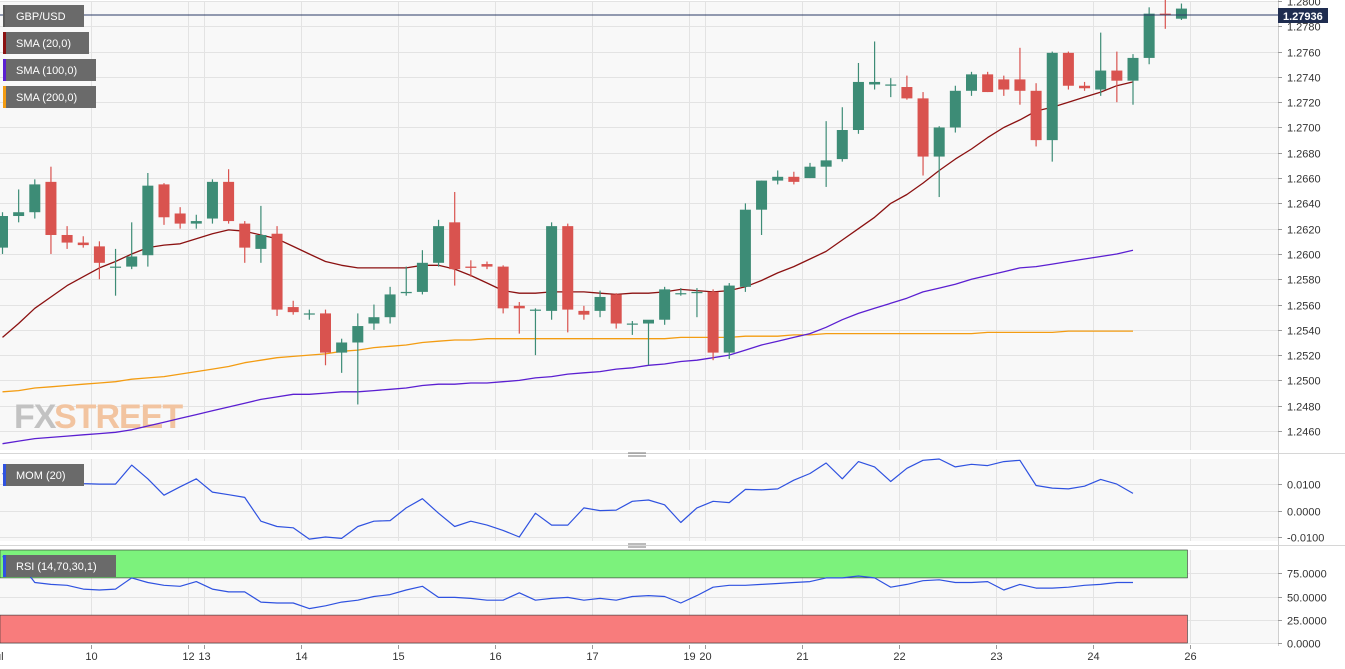 The height and width of the screenshot is (669, 1345). Describe the element at coordinates (4, 475) in the screenshot. I see `legend-swatch-mom` at that location.